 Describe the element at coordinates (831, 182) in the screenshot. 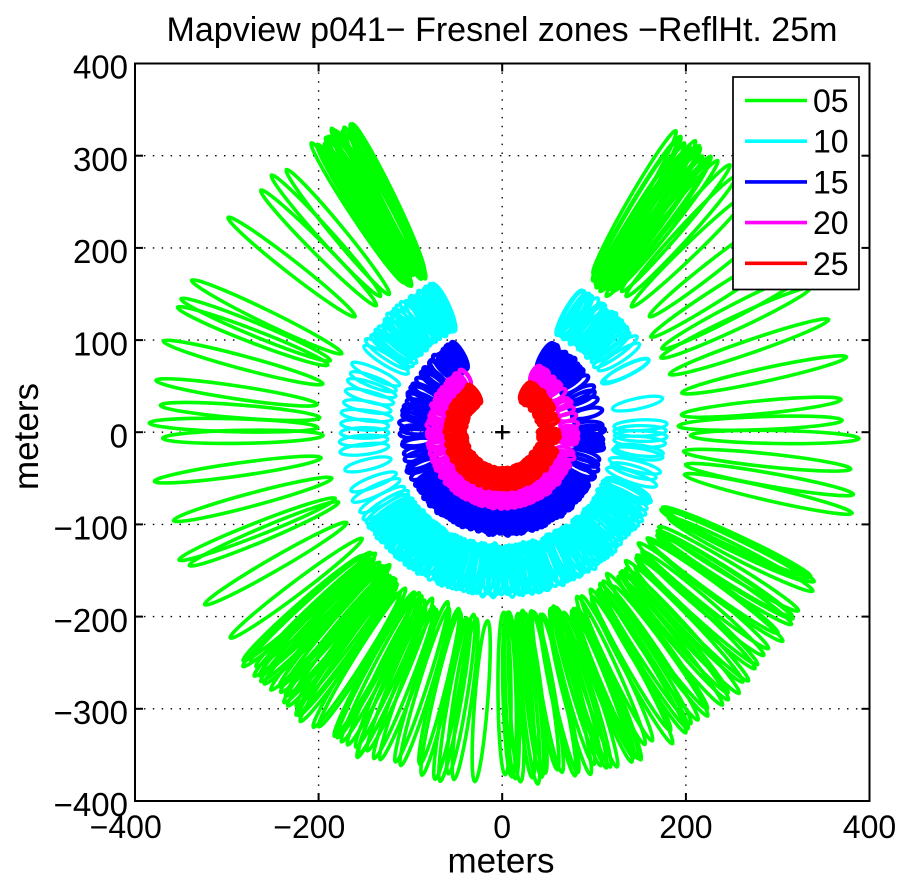

I see `svg-text: 15` at that location.